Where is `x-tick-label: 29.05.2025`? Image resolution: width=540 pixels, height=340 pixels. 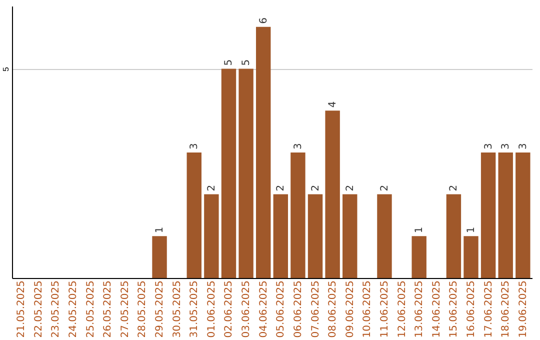
x-tick-label: 29.05.2025 is located at coordinates (160, 309).